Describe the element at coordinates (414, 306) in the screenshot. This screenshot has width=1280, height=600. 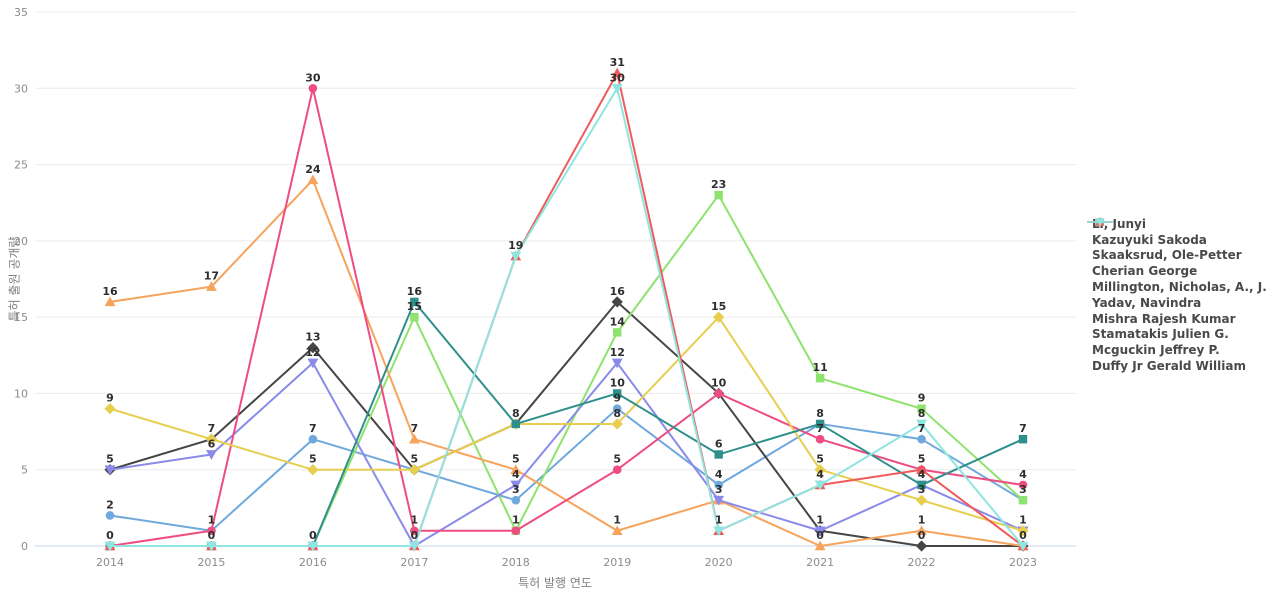
I see `data-point-label: 15` at that location.